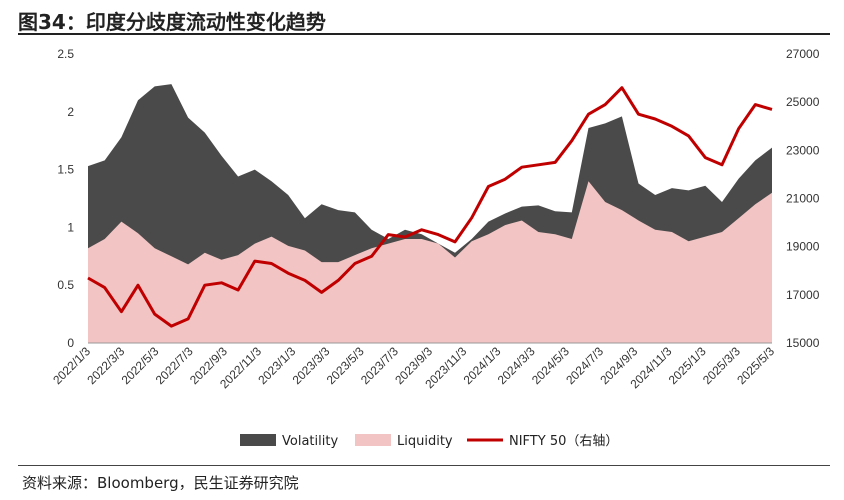  Describe the element at coordinates (172, 22) in the screenshot. I see `page-title: 图34：印度分歧度流动性变化趋势` at that location.